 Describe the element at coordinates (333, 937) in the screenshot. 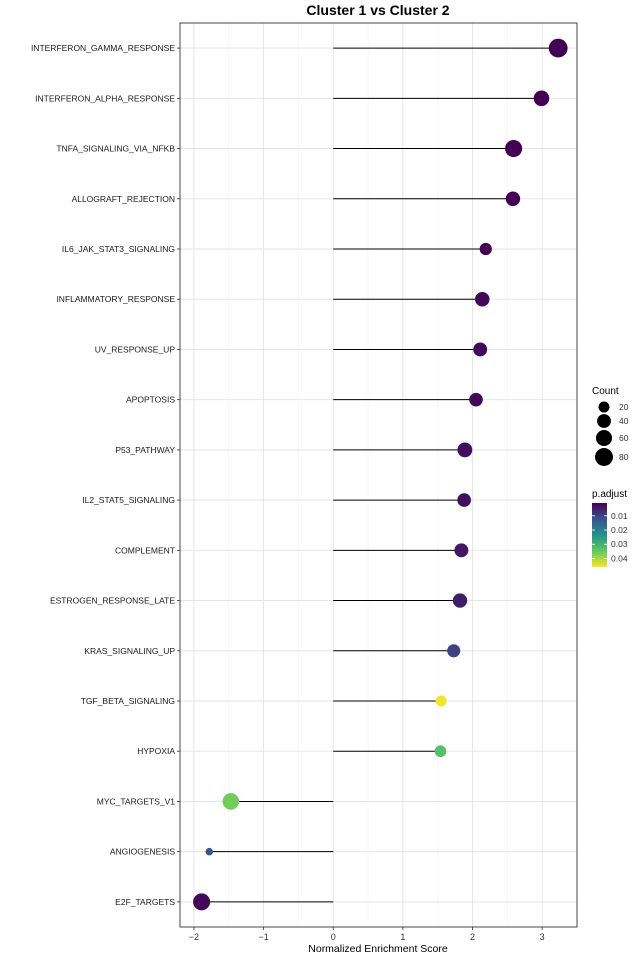

I see `x-tick-label: 0` at that location.